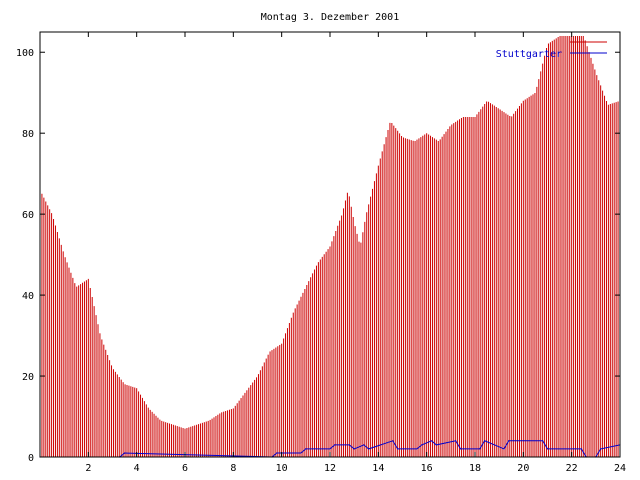  Describe the element at coordinates (185, 468) in the screenshot. I see `x-tick-label: 6` at that location.